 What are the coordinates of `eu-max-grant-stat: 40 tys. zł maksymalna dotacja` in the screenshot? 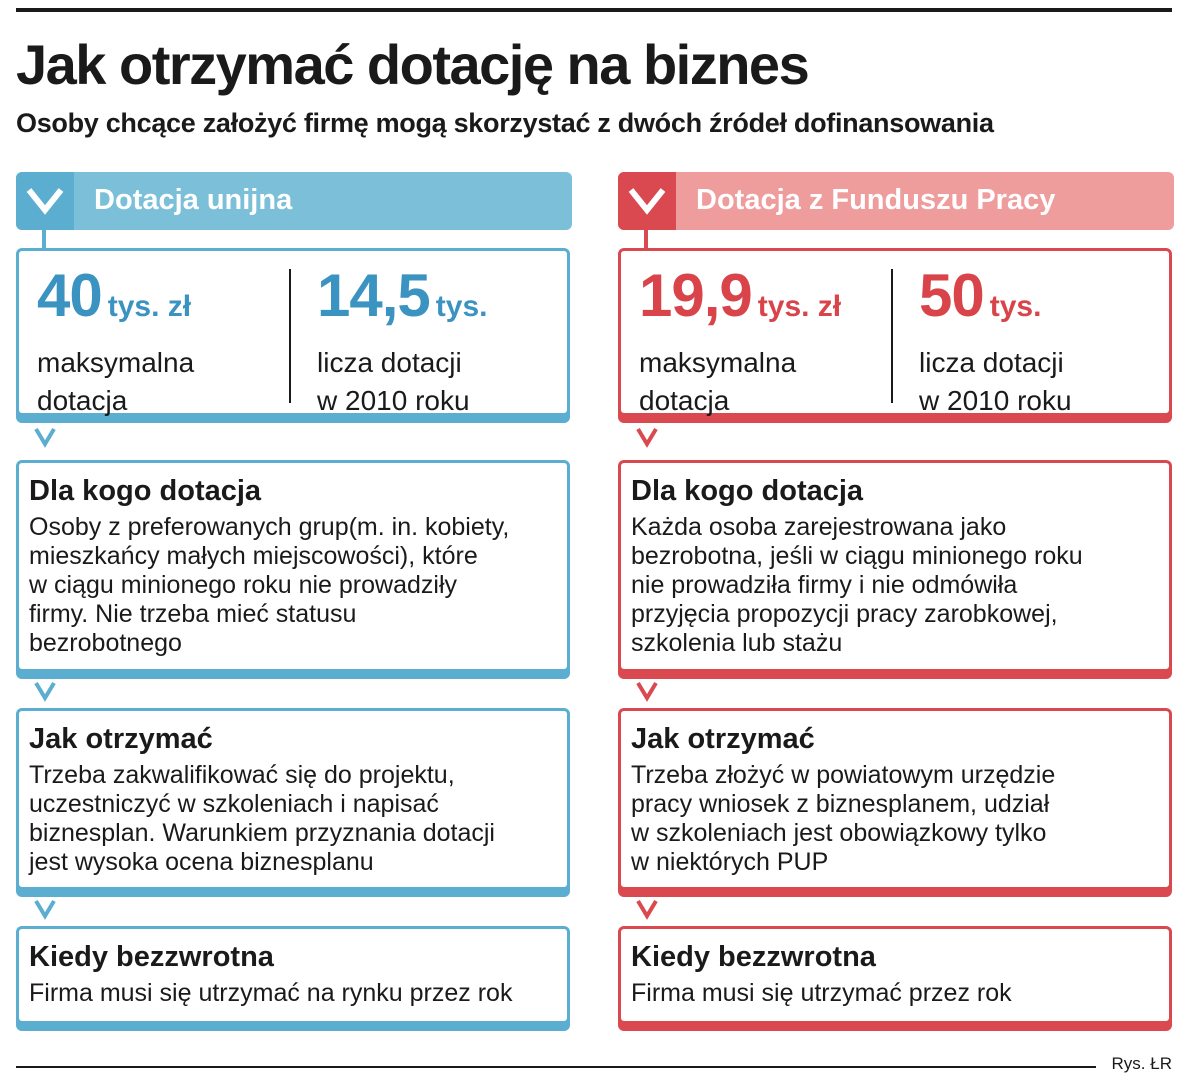 It's located at (115, 340).